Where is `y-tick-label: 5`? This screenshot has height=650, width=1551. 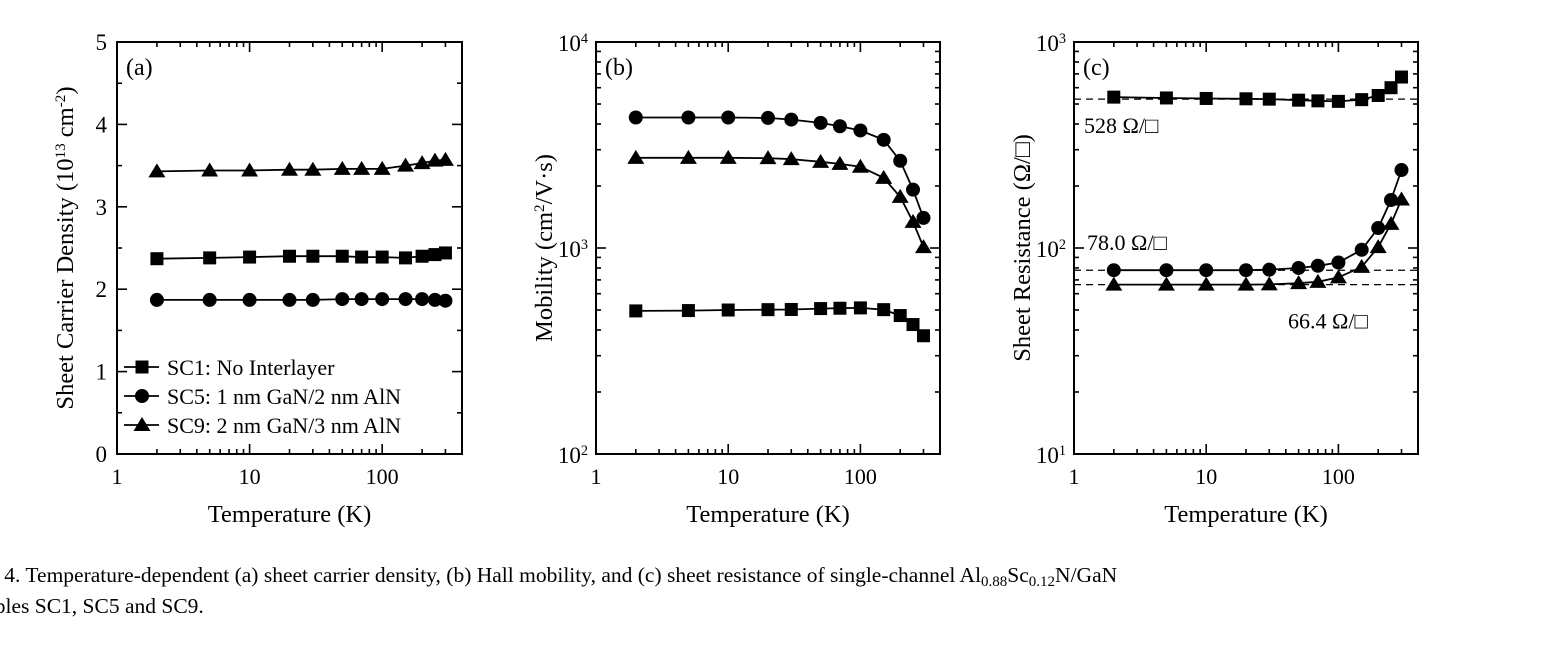 y-tick-label: 5 is located at coordinates (102, 42).